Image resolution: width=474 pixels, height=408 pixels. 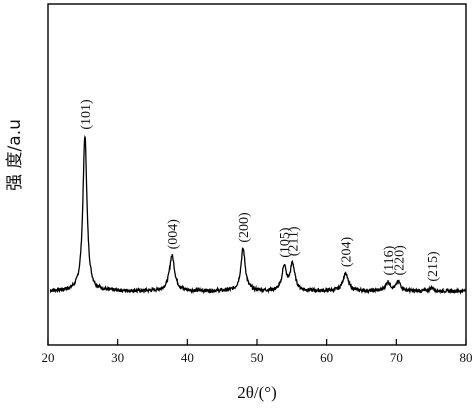 What do you see at coordinates (257, 392) in the screenshot?
I see `x-axis-title: 2θ/(°)` at bounding box center [257, 392].